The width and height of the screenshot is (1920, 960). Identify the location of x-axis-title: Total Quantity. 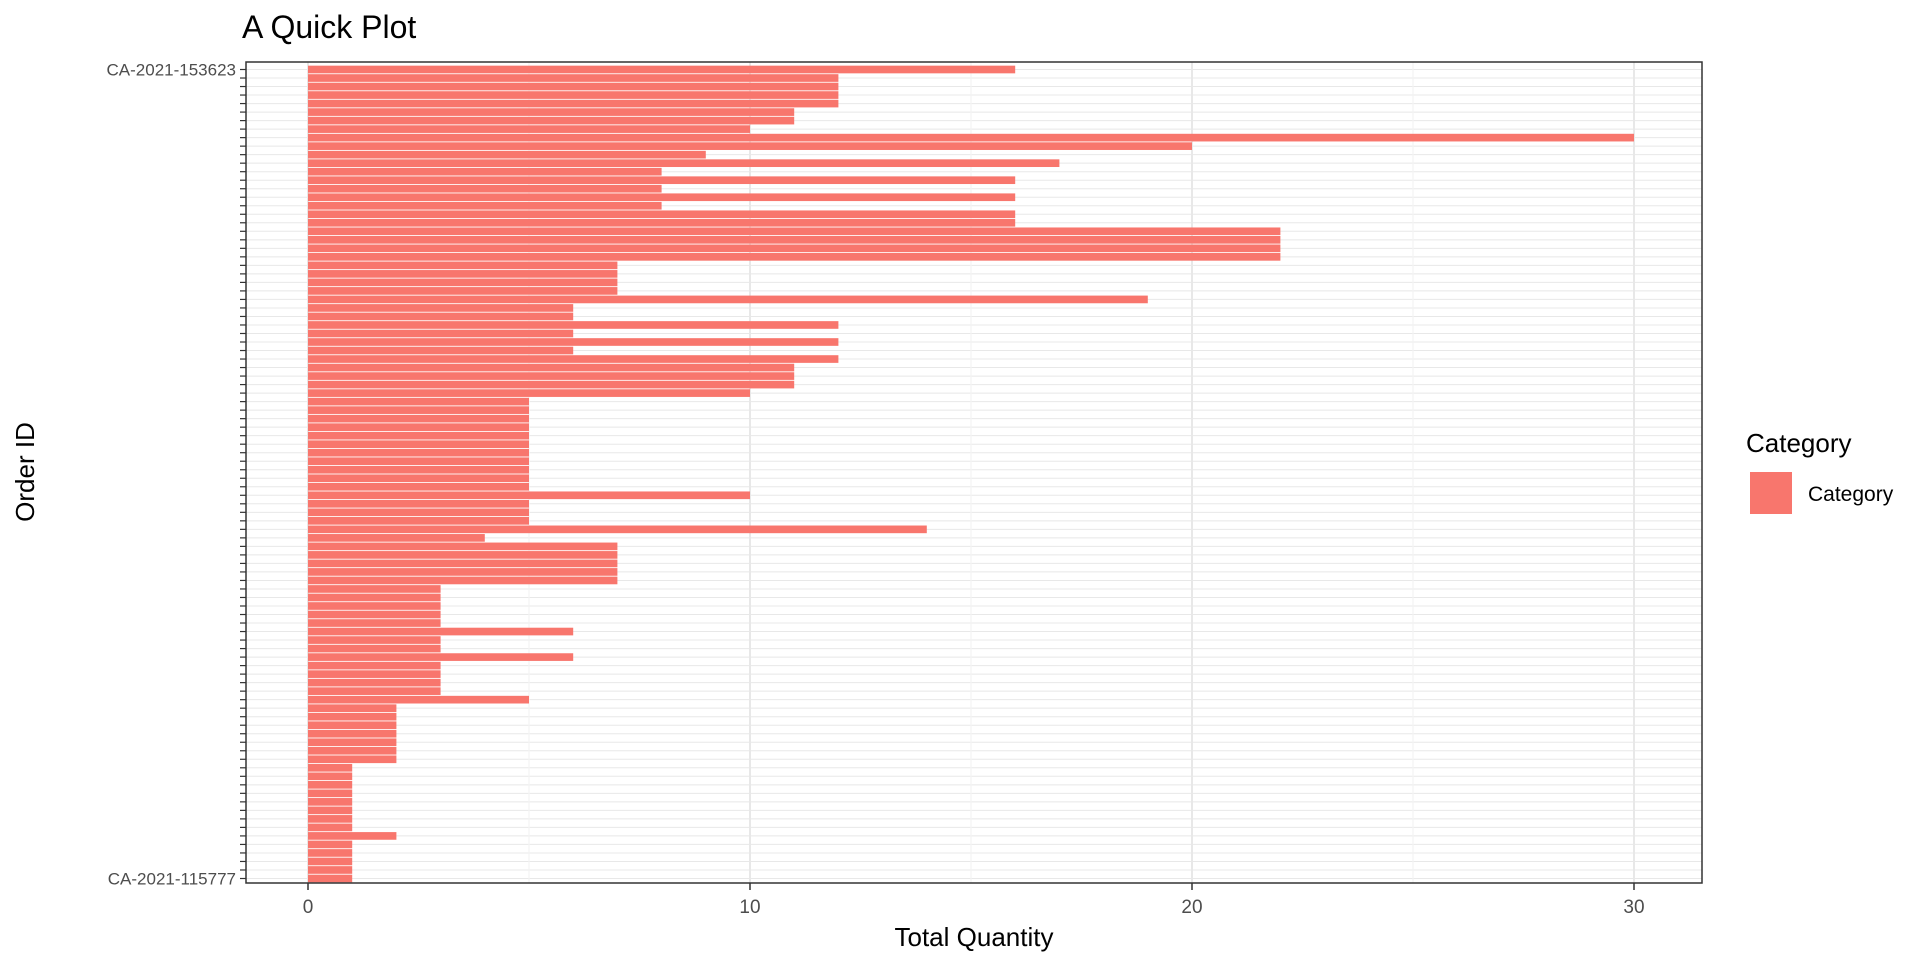
(974, 937).